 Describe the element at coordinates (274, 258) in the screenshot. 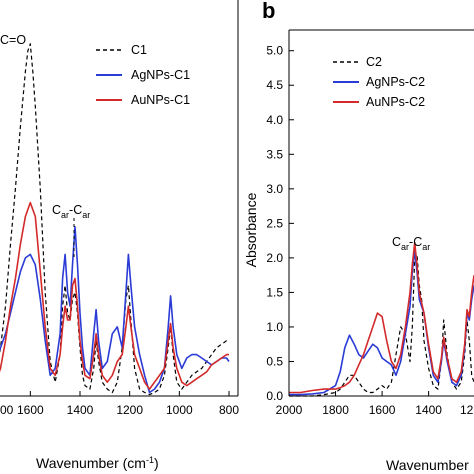

I see `y-tick-label-b-4: 2.0` at that location.